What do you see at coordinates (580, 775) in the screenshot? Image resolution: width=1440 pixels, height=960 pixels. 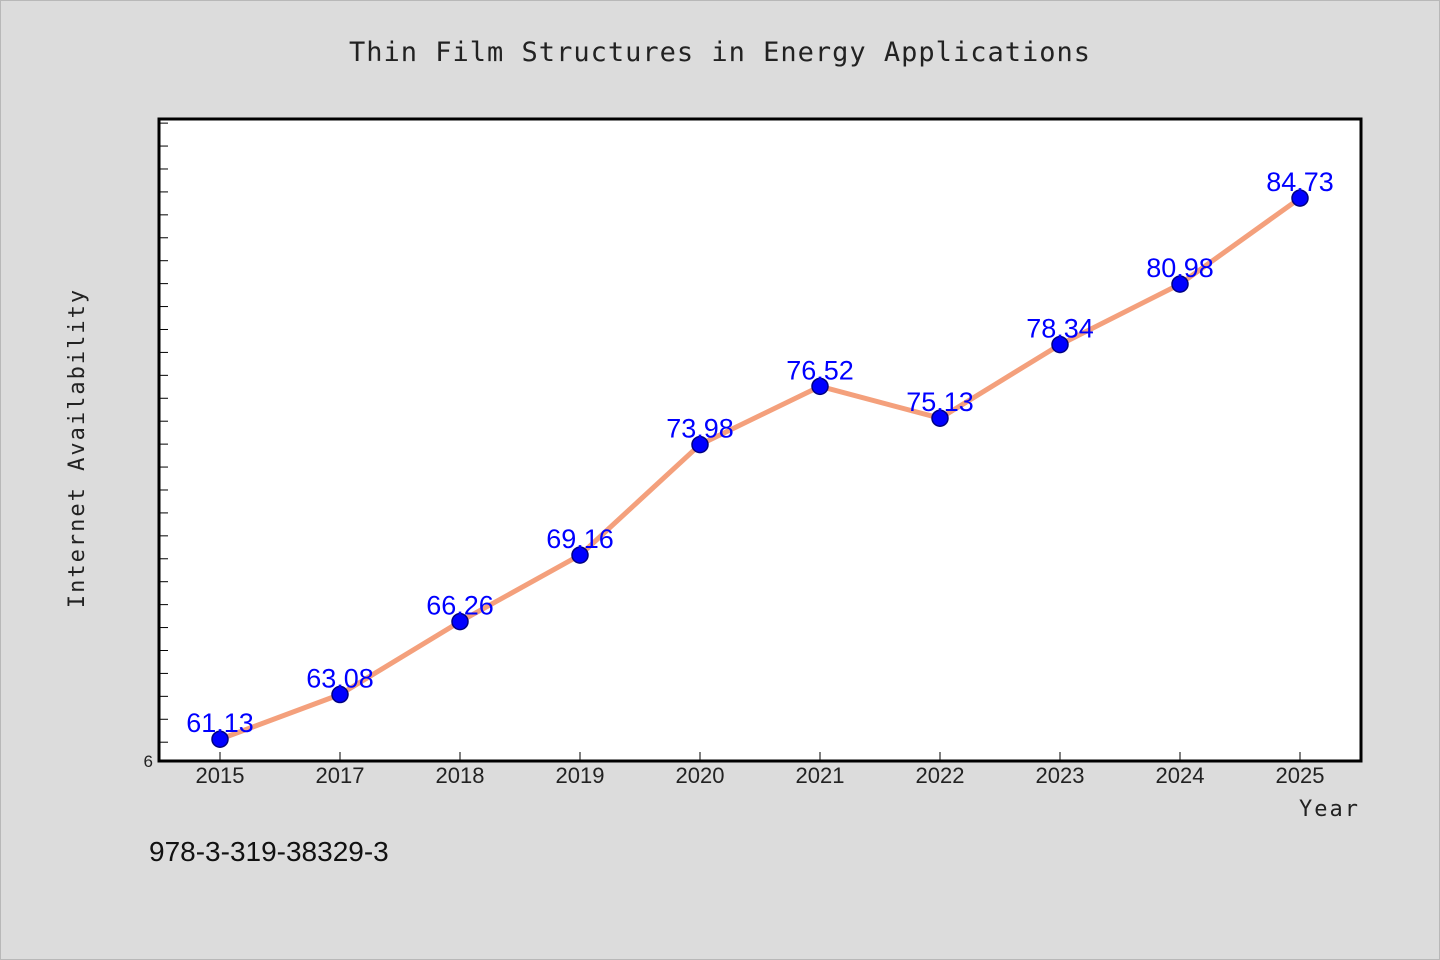 I see `x-tick-label: 2019` at bounding box center [580, 775].